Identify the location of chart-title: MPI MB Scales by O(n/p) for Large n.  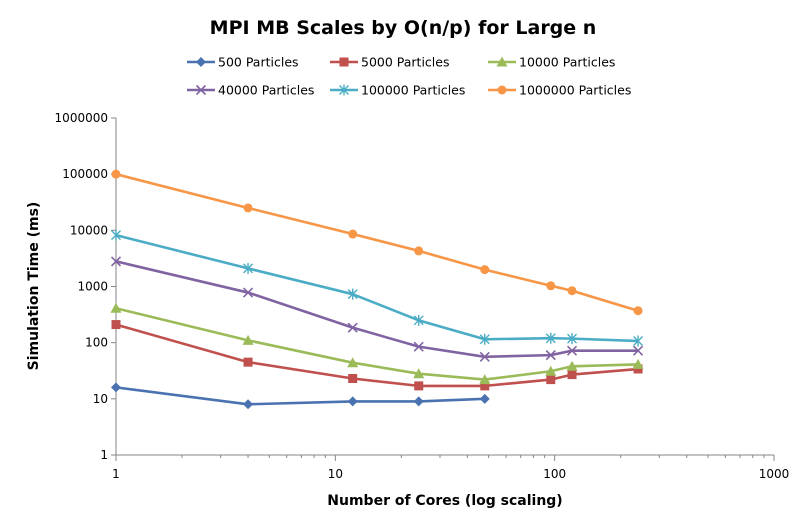
(403, 28).